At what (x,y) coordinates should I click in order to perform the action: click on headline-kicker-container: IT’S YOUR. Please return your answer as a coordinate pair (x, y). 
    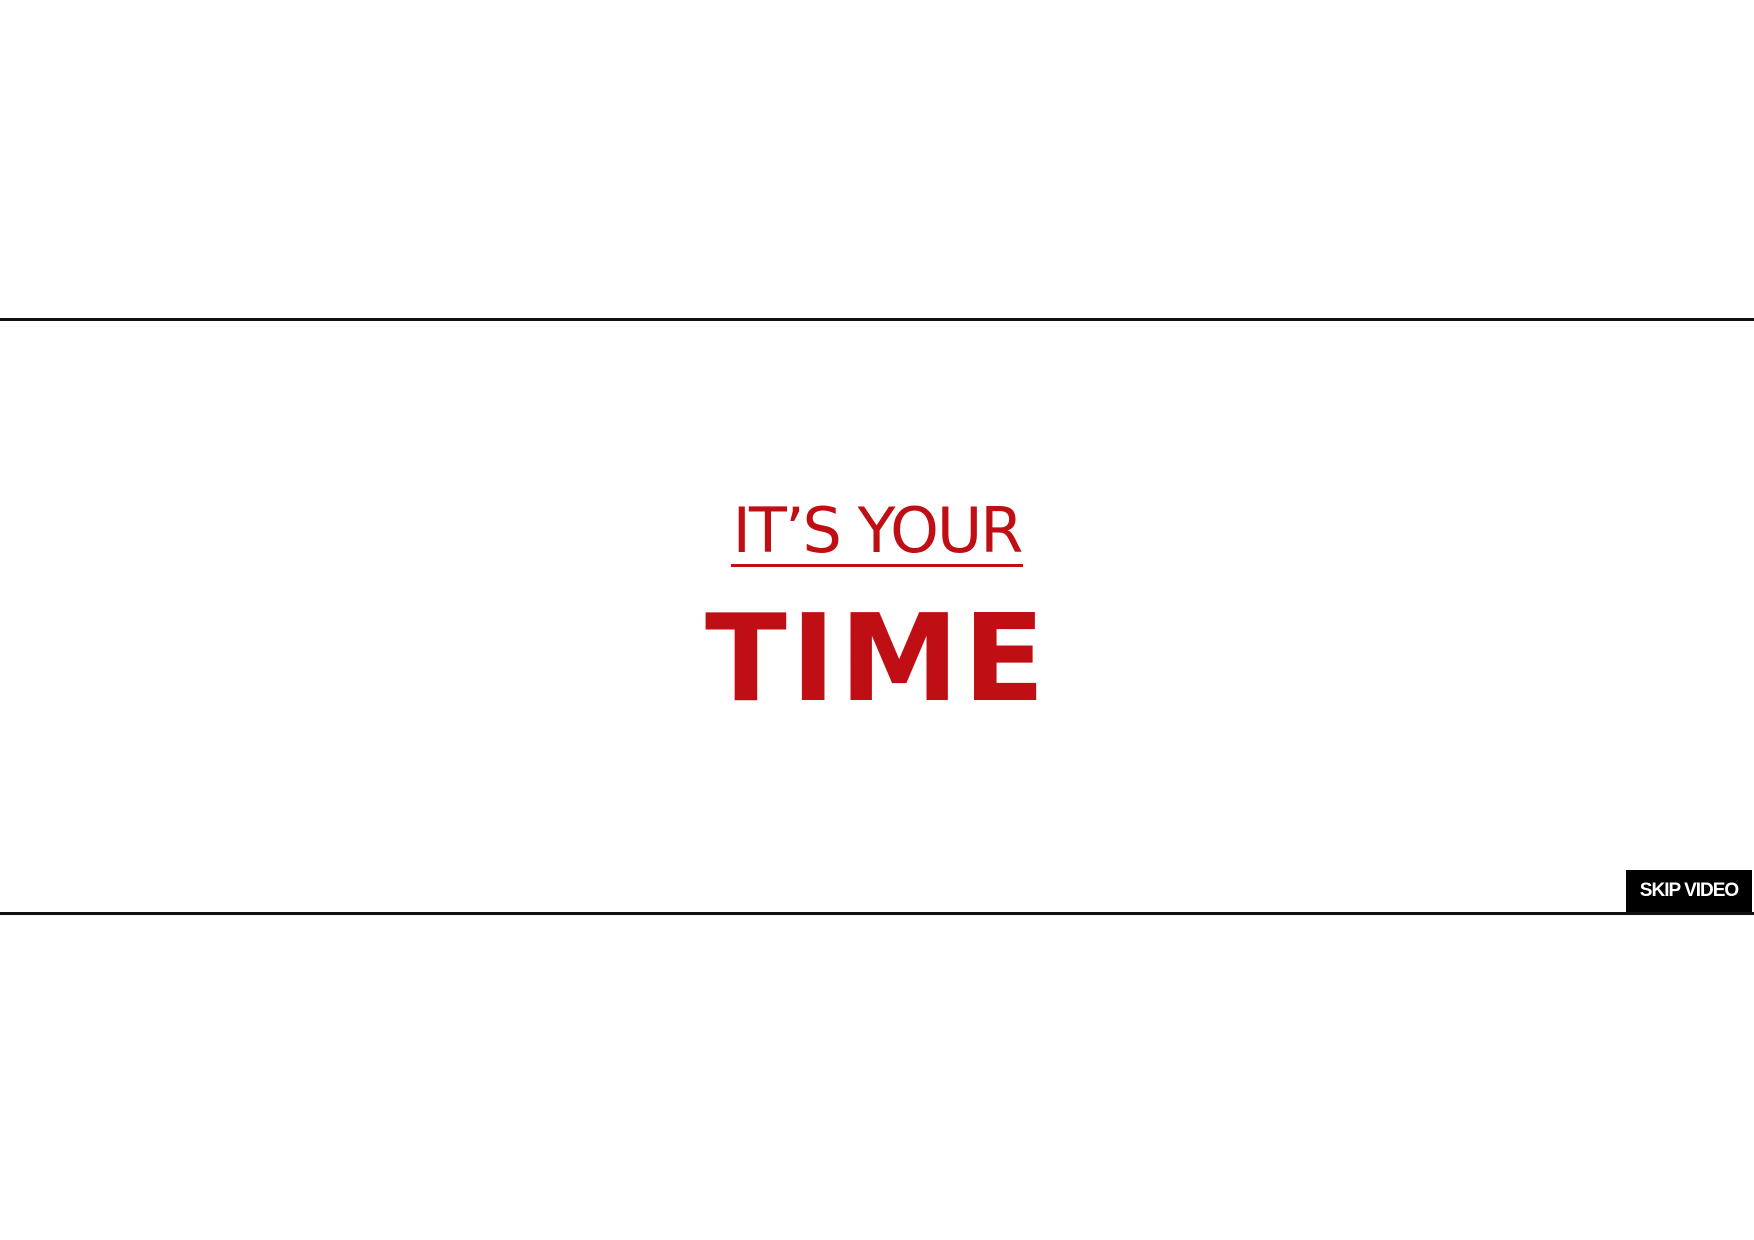
    Looking at the image, I should click on (877, 533).